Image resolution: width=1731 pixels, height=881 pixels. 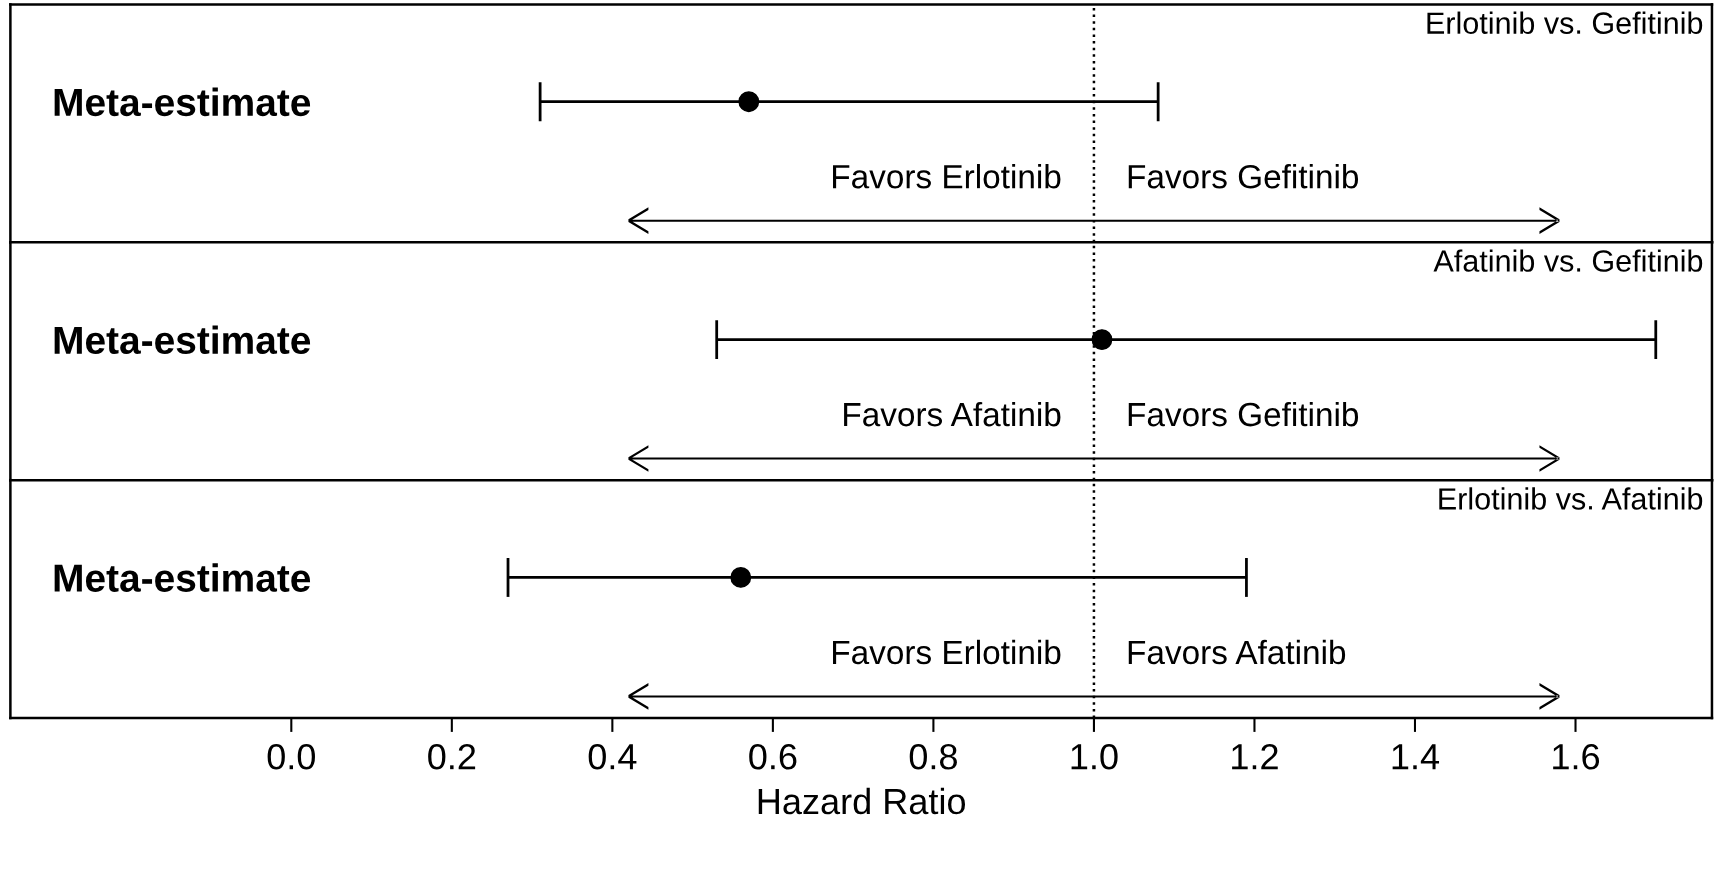 What do you see at coordinates (1094, 756) in the screenshot?
I see `x-tick-label: 1.0` at bounding box center [1094, 756].